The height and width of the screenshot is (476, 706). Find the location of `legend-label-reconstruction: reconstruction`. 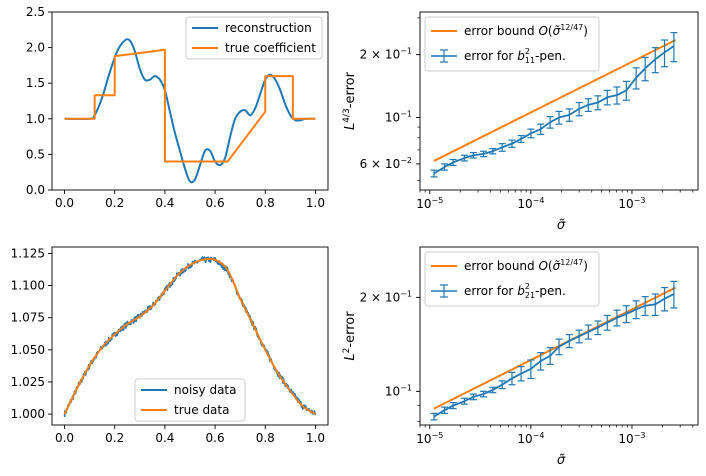

legend-label-reconstruction: reconstruction is located at coordinates (268, 28).